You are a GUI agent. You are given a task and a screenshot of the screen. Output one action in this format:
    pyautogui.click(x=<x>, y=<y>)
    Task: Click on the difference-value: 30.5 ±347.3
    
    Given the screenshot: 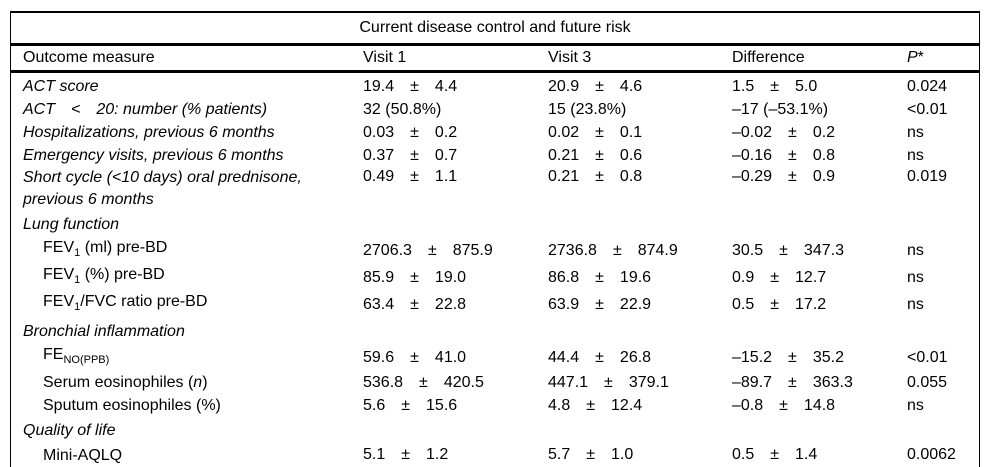 What is the action you would take?
    pyautogui.click(x=819, y=251)
    